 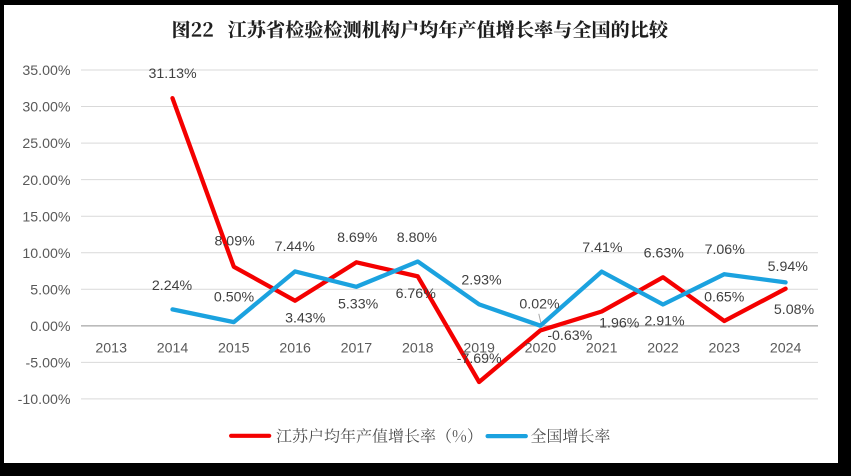 I want to click on svg-text: -0.63%, so click(x=569, y=336).